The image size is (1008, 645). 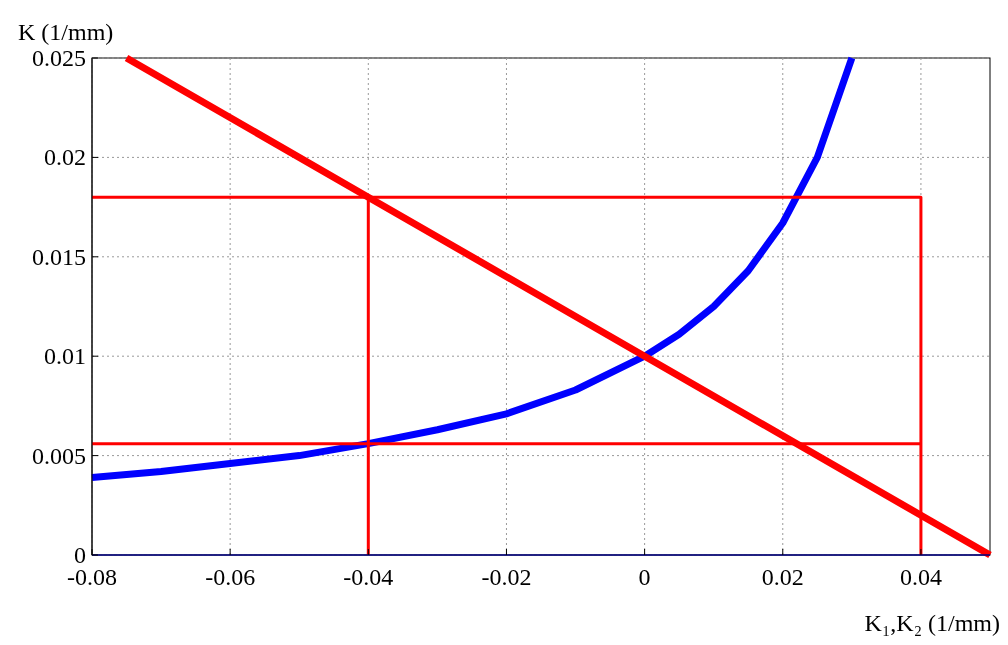 What do you see at coordinates (65, 157) in the screenshot?
I see `y-tick-label: 0.02` at bounding box center [65, 157].